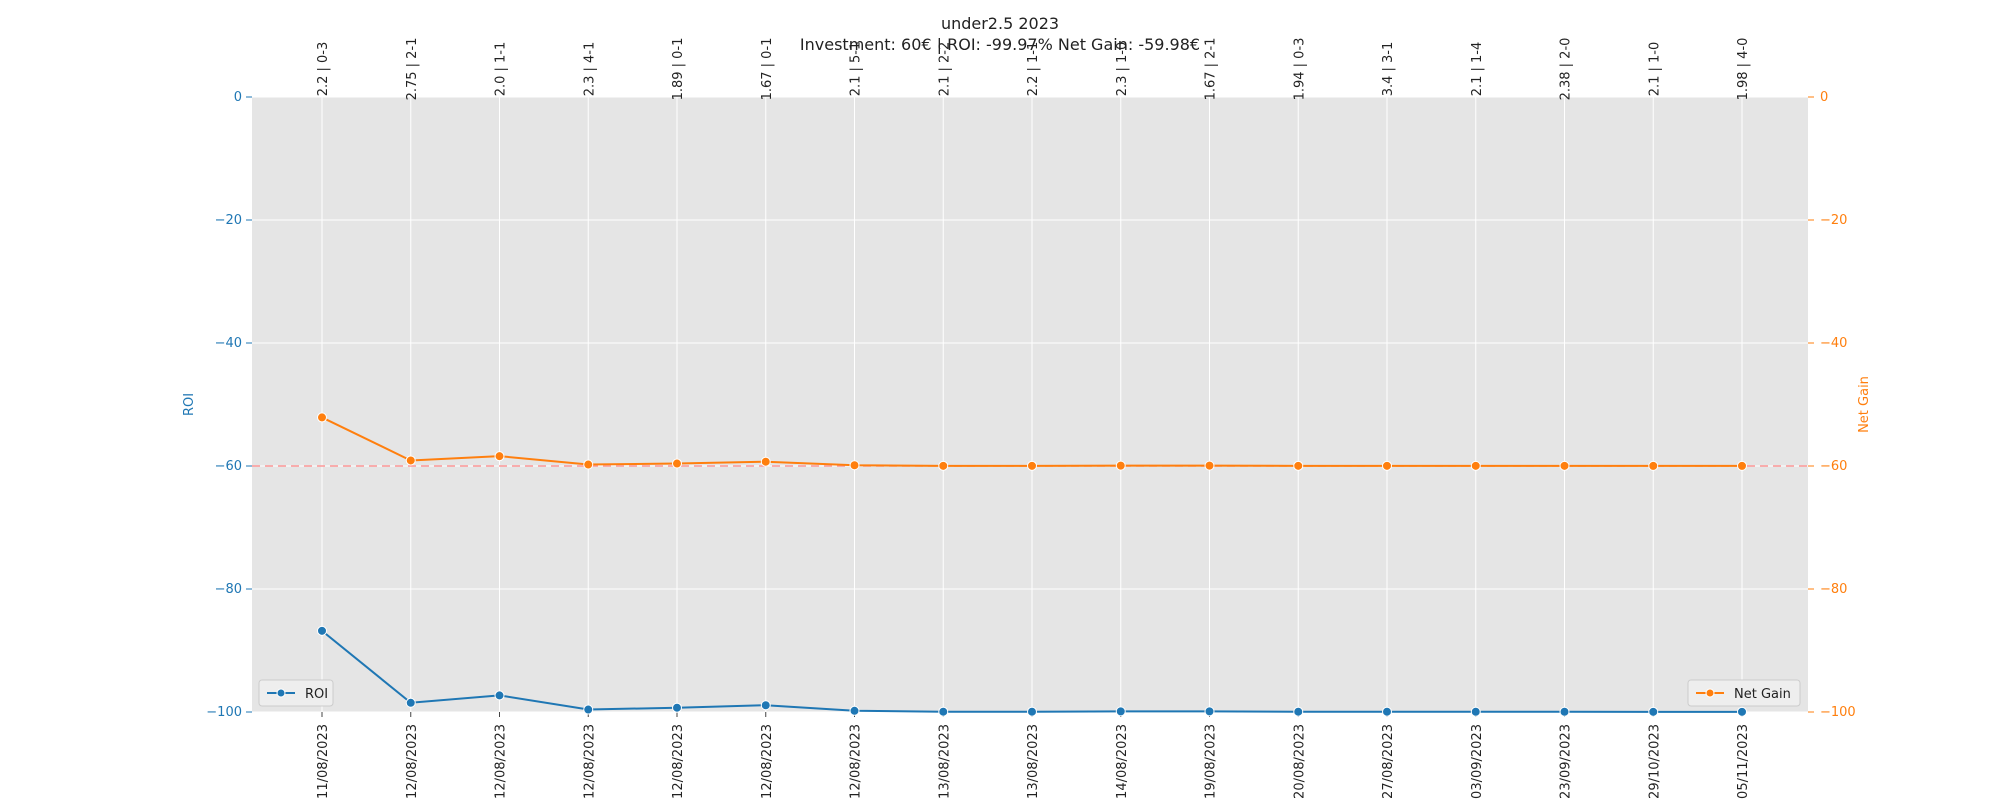  Describe the element at coordinates (589, 69) in the screenshot. I see `top-label: 2.3 | 4-1` at that location.